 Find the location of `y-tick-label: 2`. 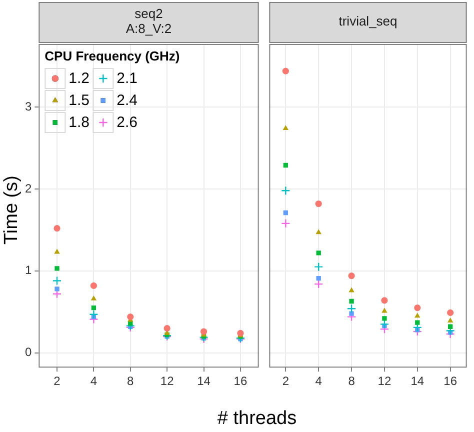

y-tick-label: 2 is located at coordinates (28, 188).